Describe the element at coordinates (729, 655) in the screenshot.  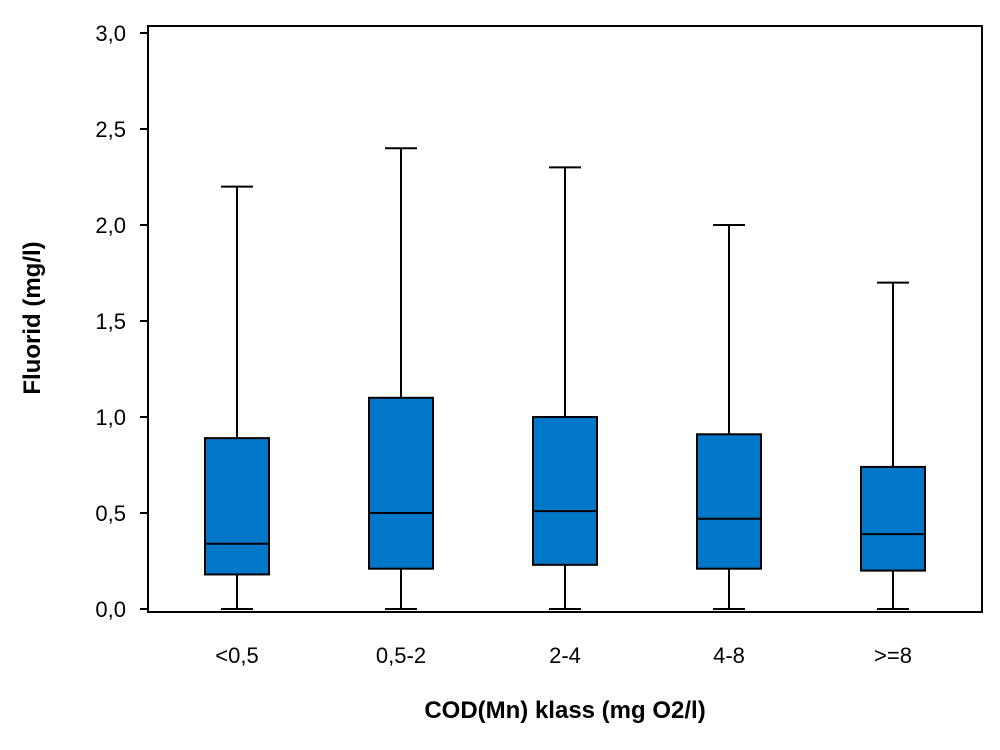
I see `x-tick-label: 4-8` at that location.